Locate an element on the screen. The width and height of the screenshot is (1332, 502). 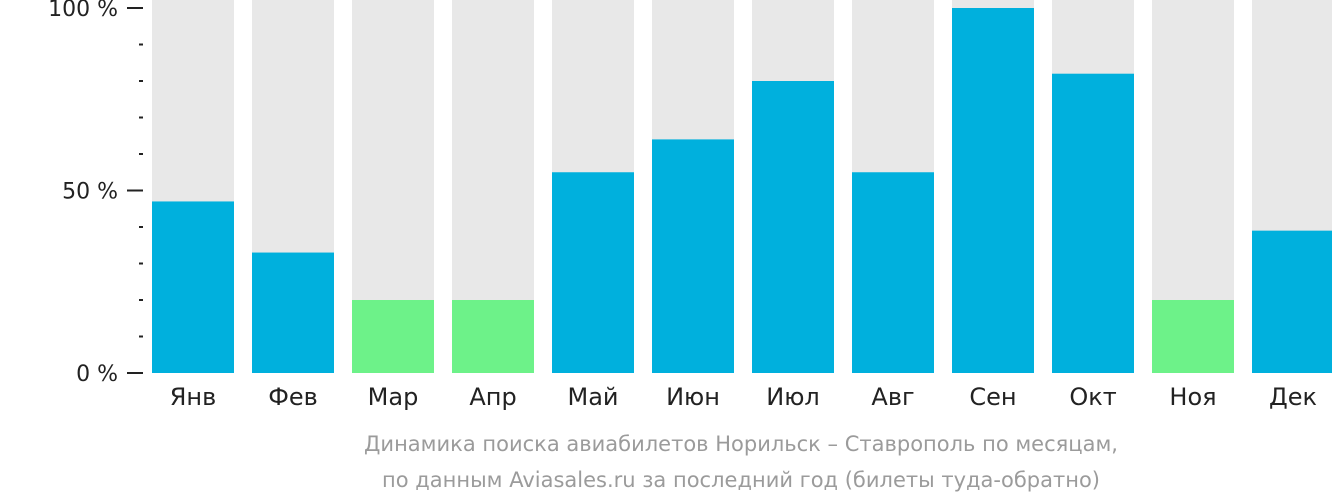
y-tick-label: 100 % is located at coordinates (83, 11).